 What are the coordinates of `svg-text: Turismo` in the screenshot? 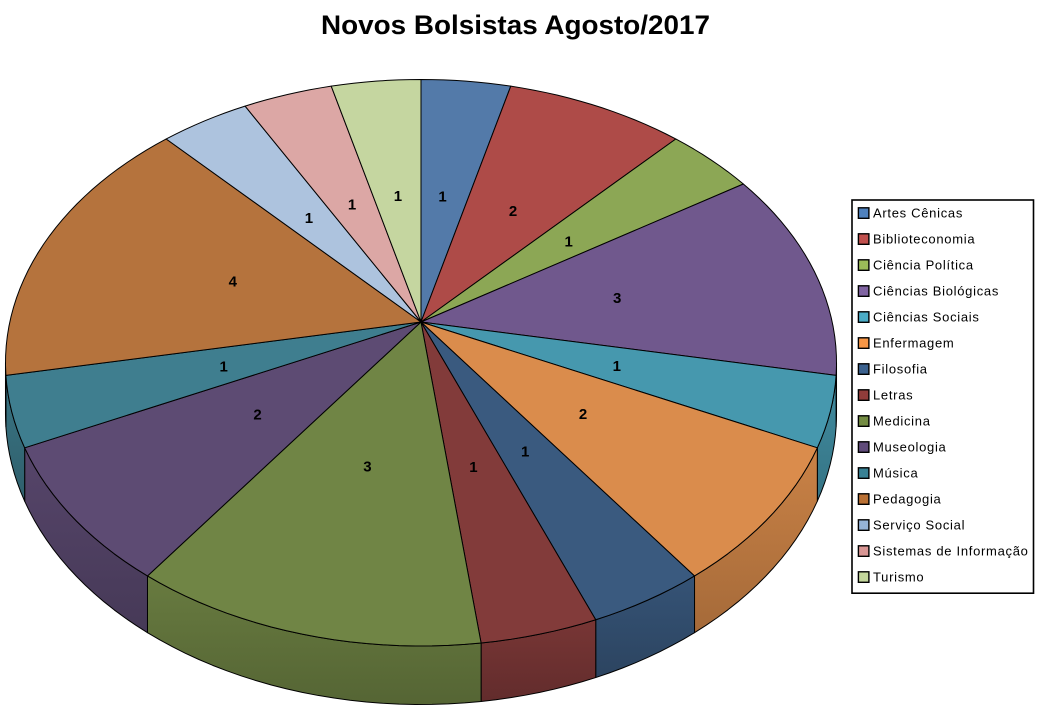 It's located at (898, 577).